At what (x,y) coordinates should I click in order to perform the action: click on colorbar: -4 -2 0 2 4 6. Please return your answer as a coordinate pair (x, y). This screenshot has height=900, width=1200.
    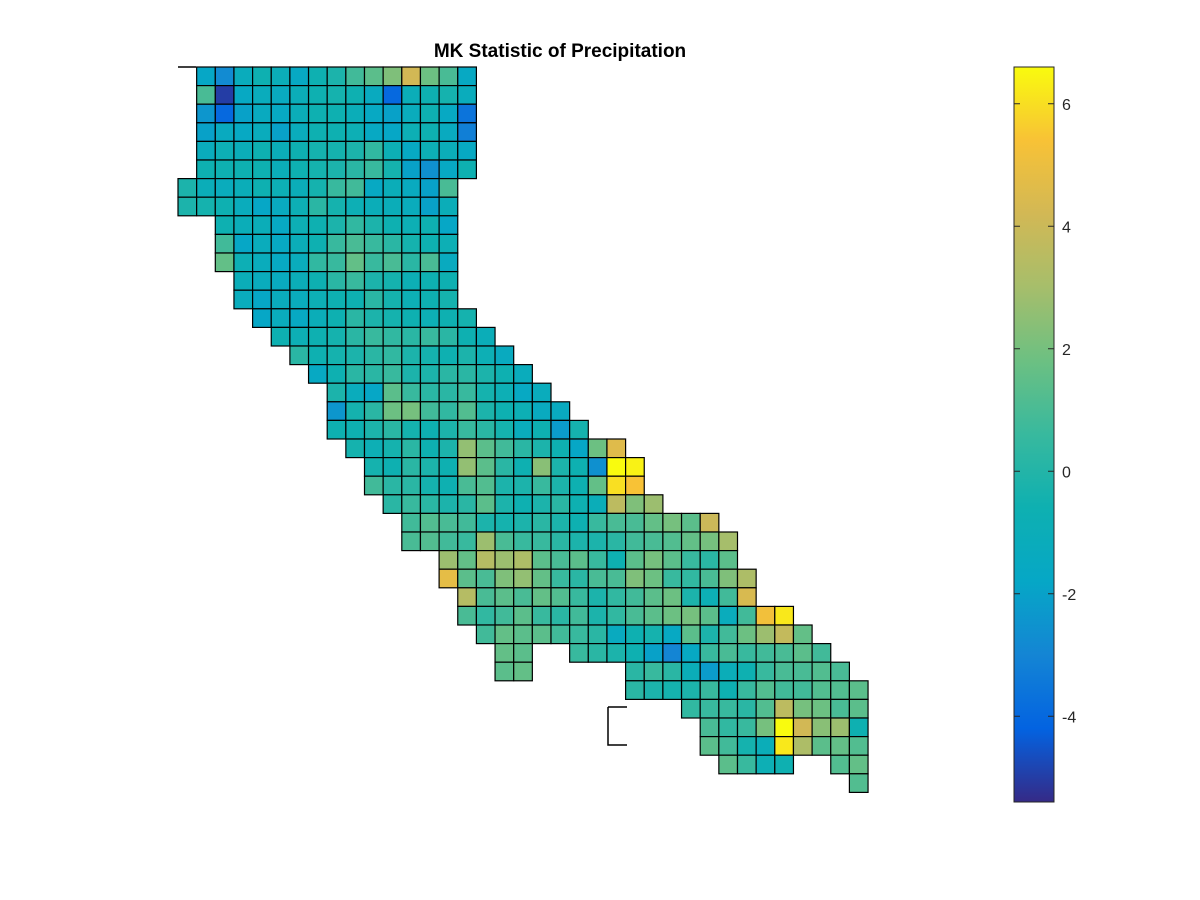
    Looking at the image, I should click on (1044, 434).